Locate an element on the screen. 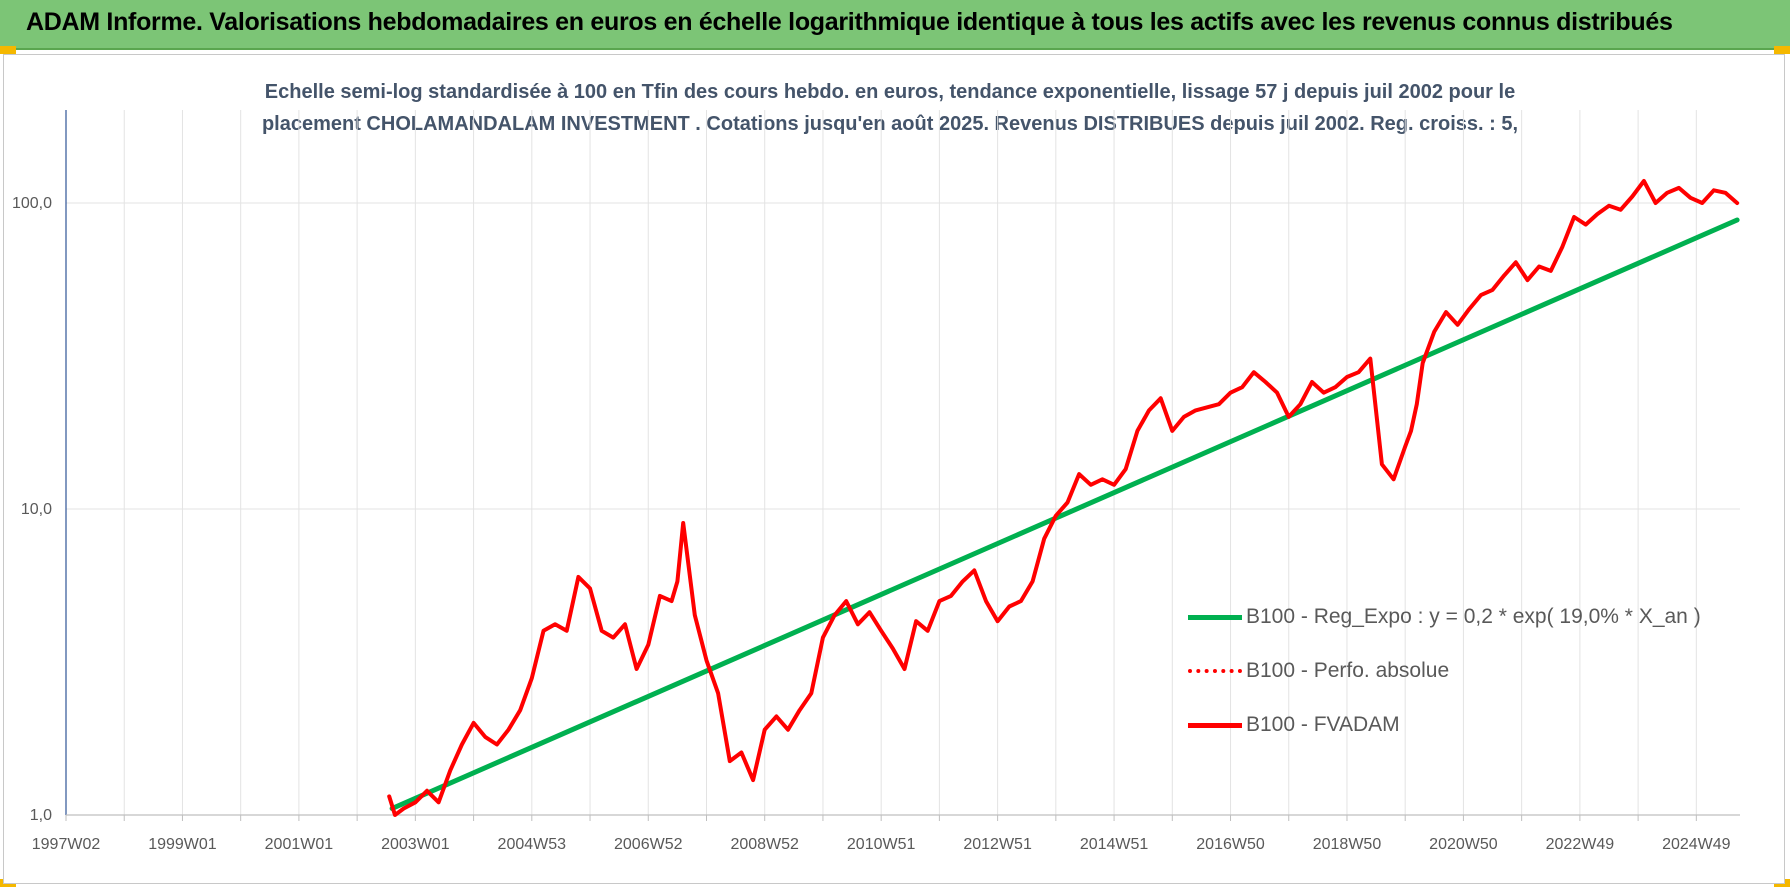 This screenshot has width=1790, height=887. x-tick-label: 1999W01 is located at coordinates (182, 844).